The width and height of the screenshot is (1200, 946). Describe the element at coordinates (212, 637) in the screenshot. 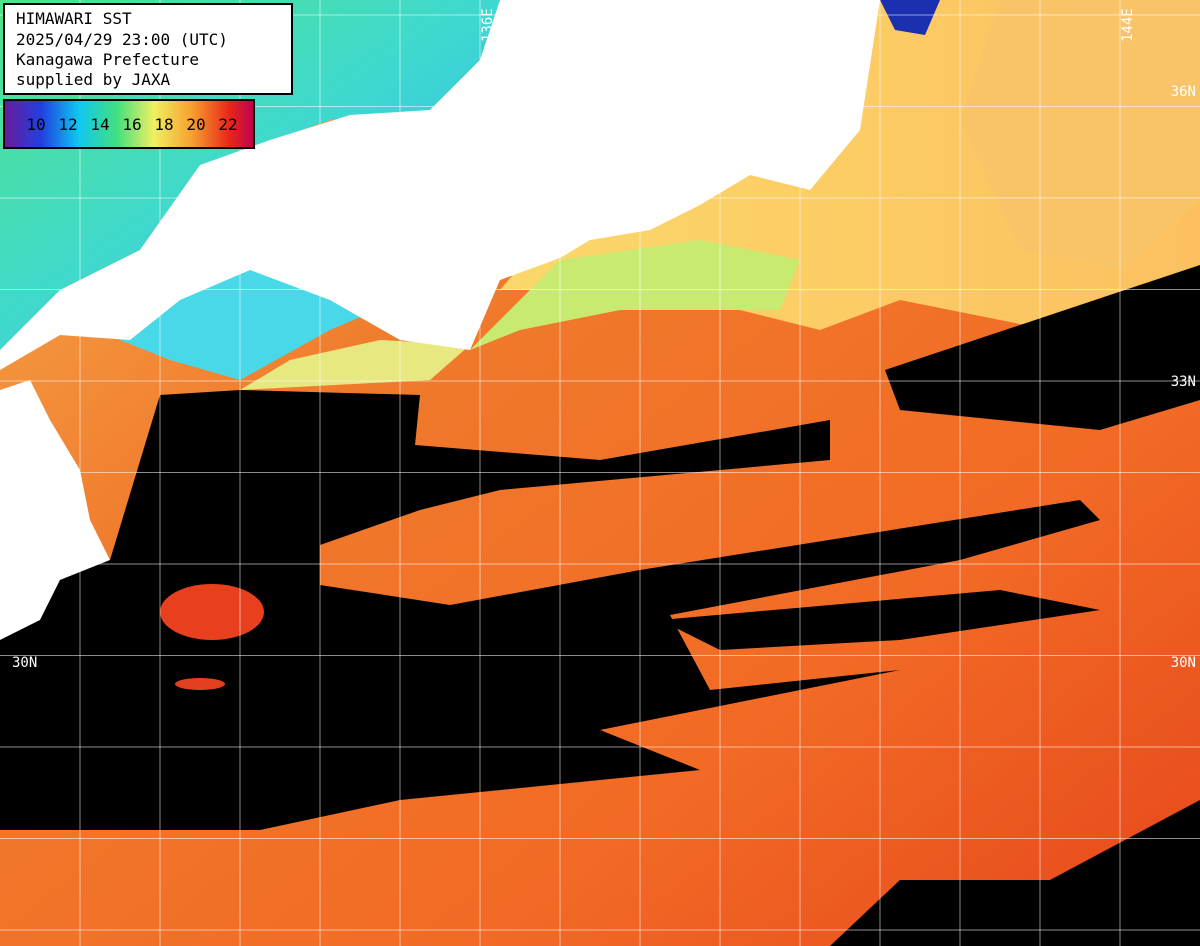

I see `warm-patch` at that location.